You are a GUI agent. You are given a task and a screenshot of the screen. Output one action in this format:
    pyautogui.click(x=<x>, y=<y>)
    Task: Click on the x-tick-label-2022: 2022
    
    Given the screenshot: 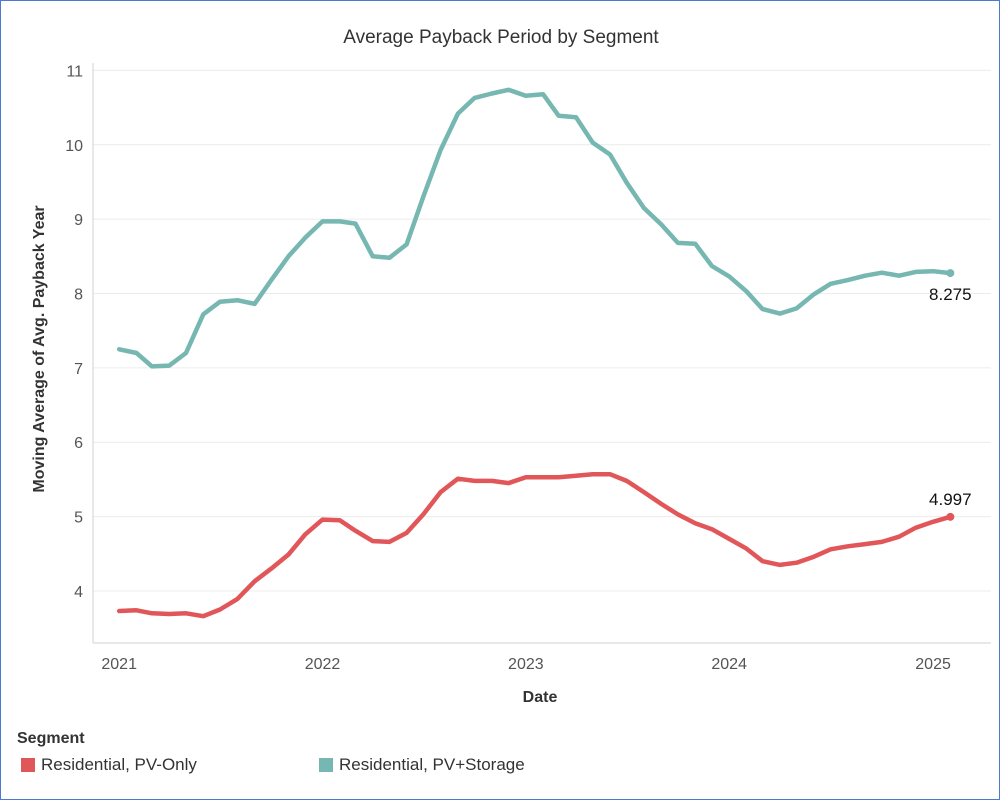 What is the action you would take?
    pyautogui.click(x=323, y=664)
    